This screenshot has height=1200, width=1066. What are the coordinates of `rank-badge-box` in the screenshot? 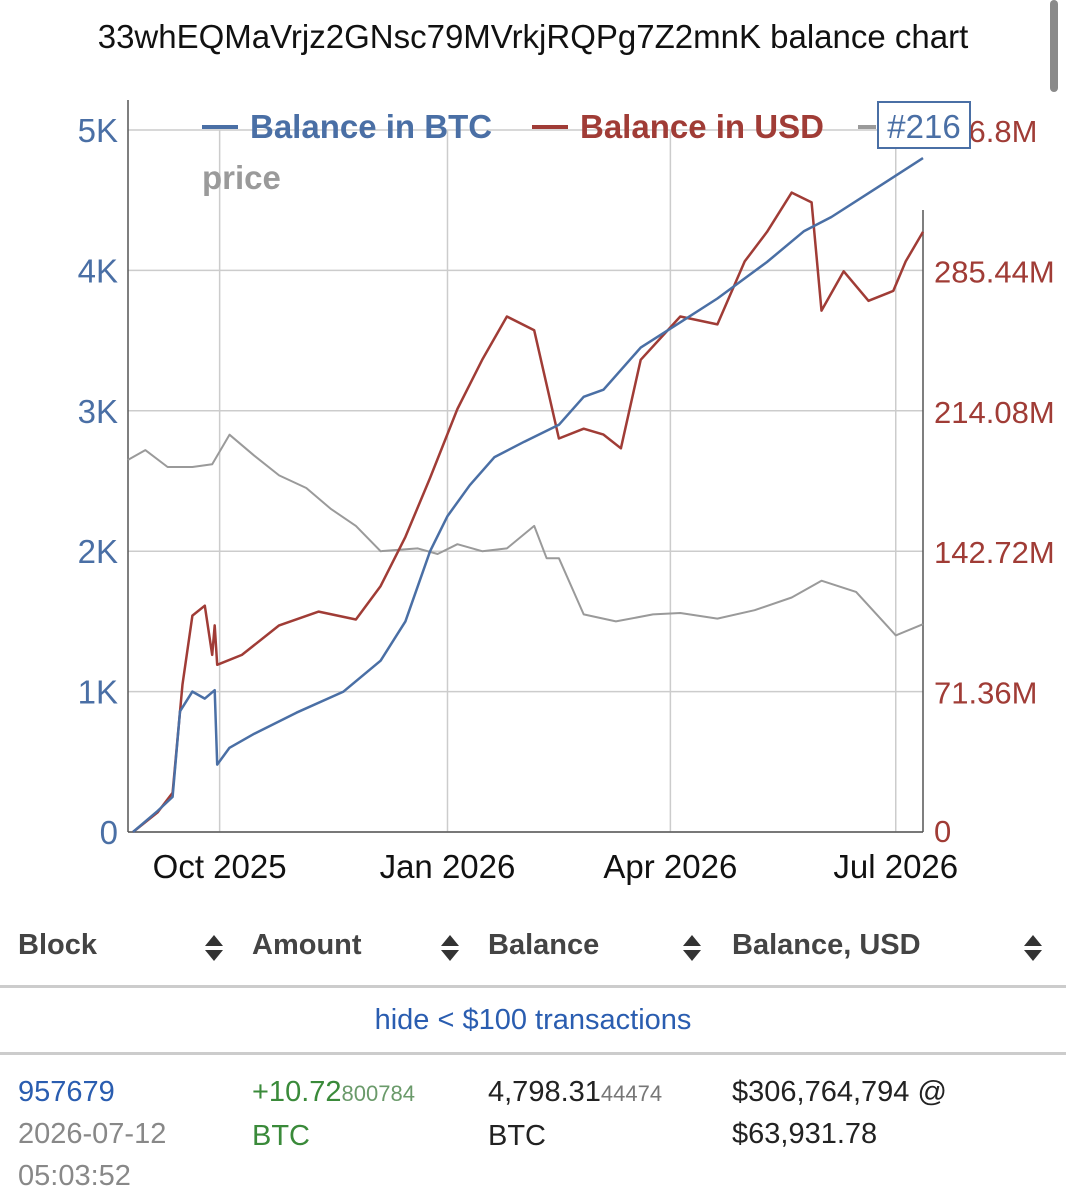 It's located at (924, 125).